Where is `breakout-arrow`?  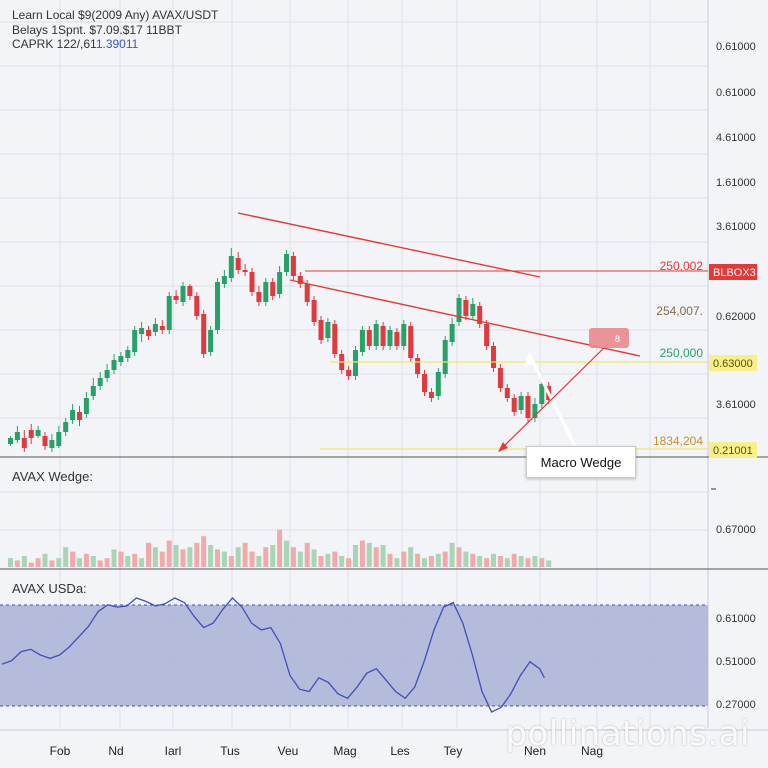 breakout-arrow is located at coordinates (555, 396).